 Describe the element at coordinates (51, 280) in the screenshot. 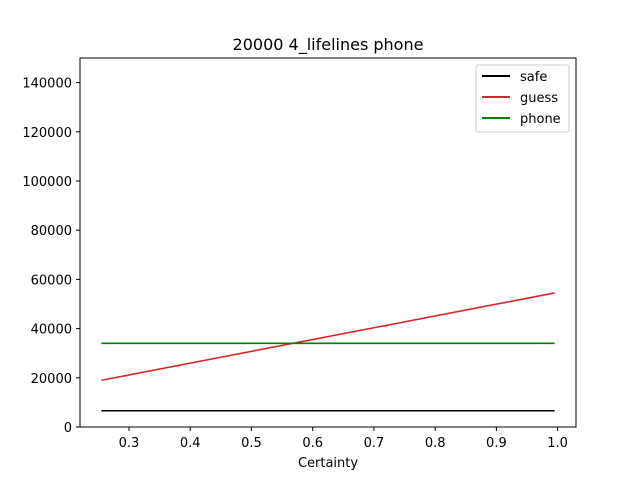

I see `y-tick-label: 60000` at that location.